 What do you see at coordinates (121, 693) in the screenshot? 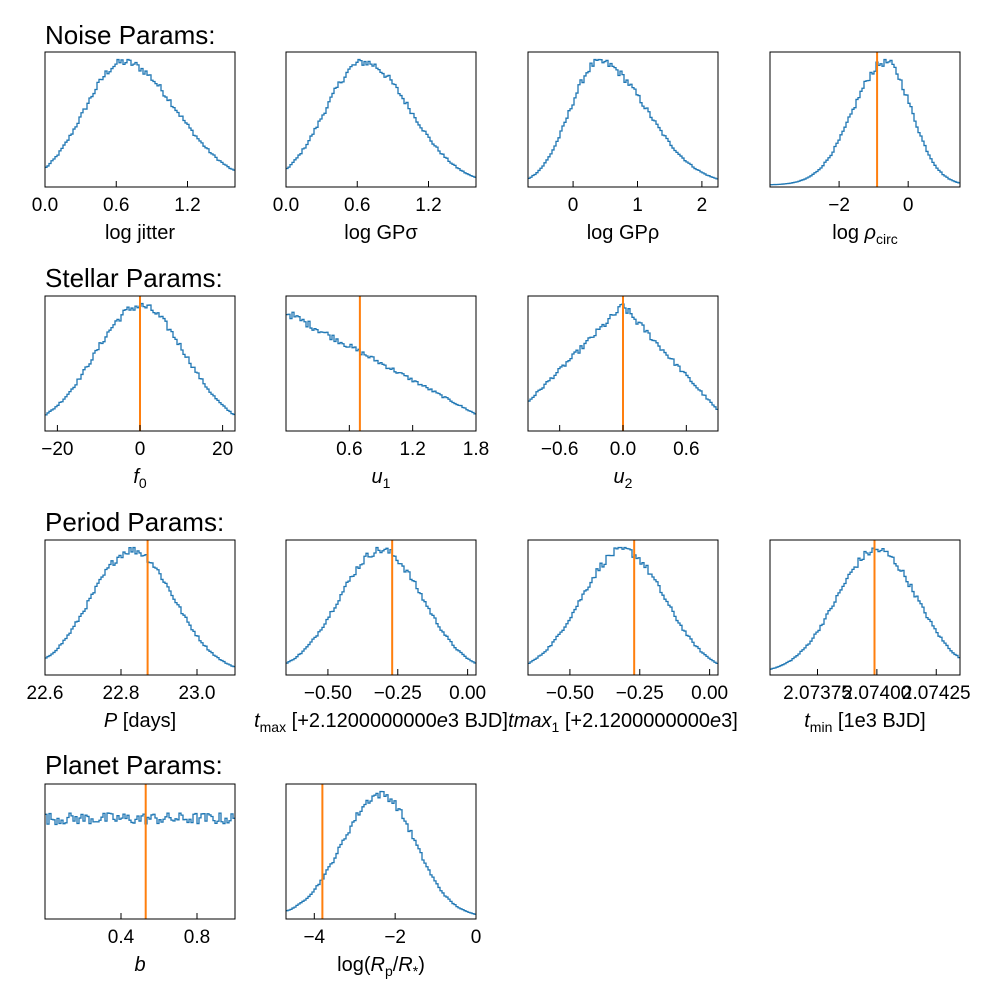
I see `tick-label: 22.8` at bounding box center [121, 693].